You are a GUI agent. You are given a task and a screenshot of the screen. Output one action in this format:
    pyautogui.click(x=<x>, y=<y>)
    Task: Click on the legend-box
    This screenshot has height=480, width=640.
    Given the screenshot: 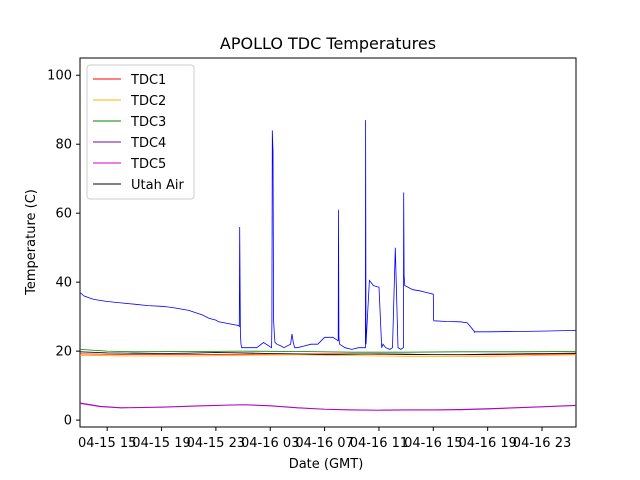 What is the action you would take?
    pyautogui.click(x=140, y=132)
    